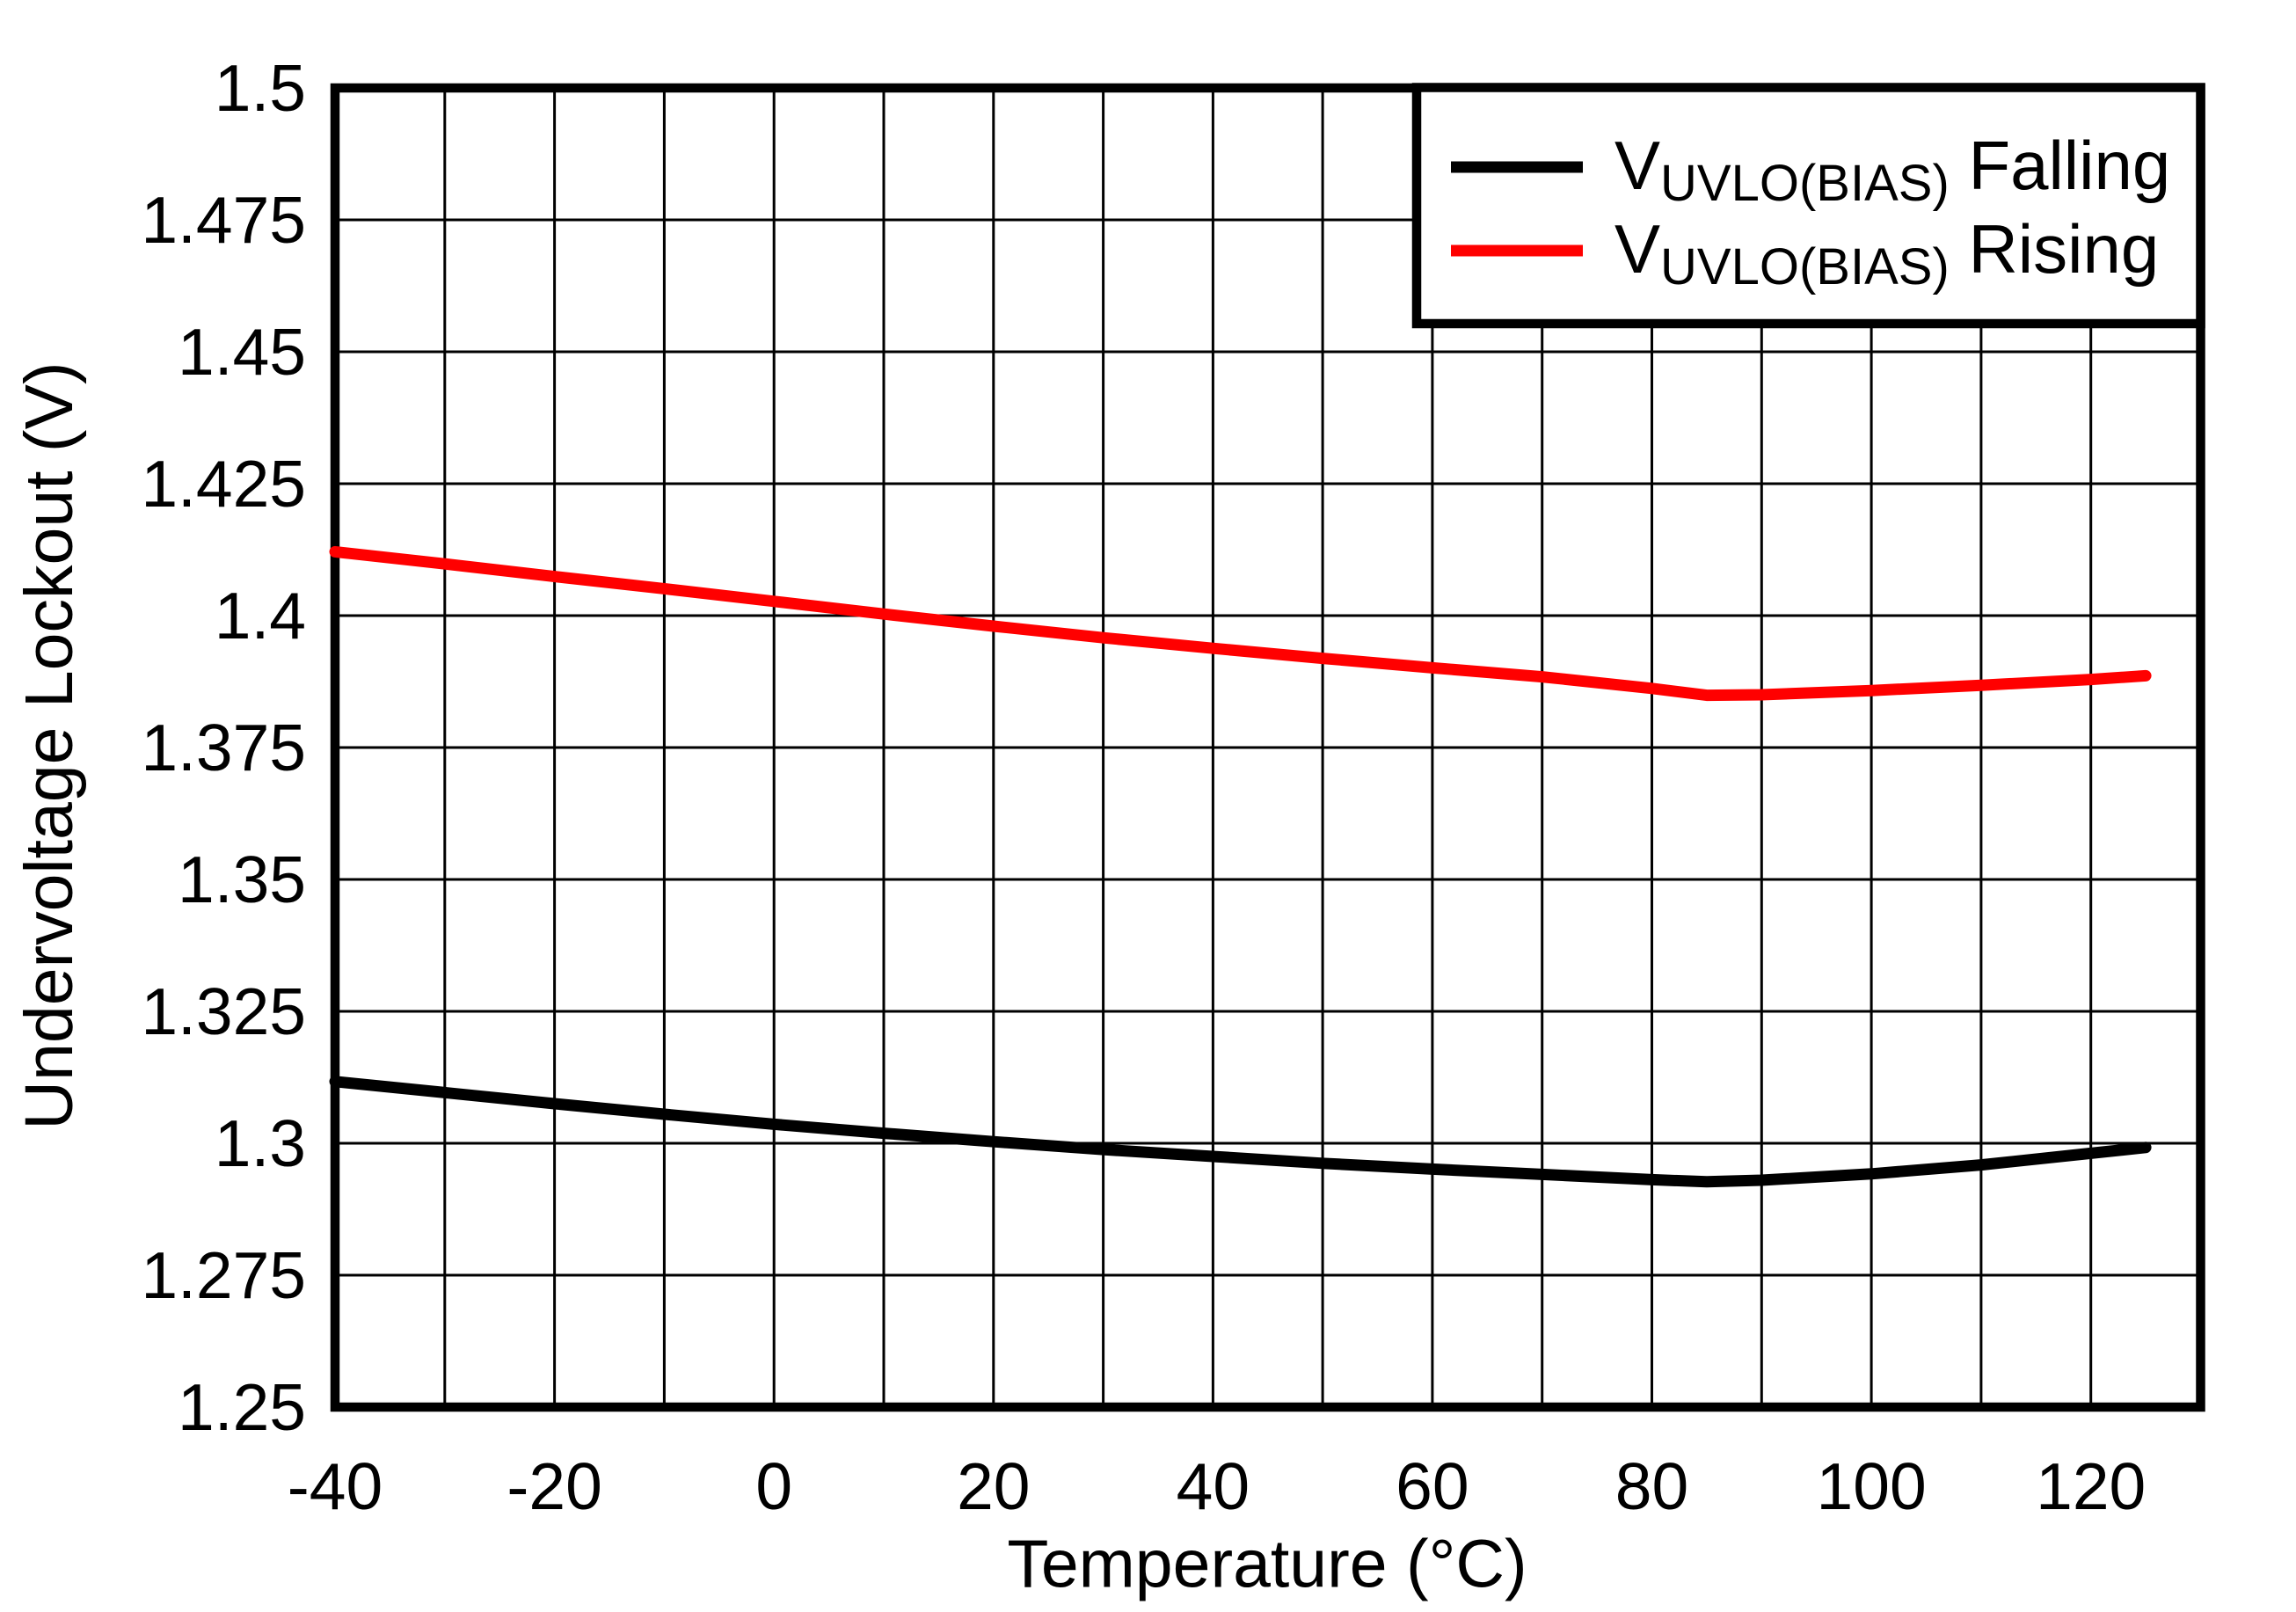 This screenshot has height=1612, width=2296. Describe the element at coordinates (242, 352) in the screenshot. I see `svg-text: 1.45` at that location.